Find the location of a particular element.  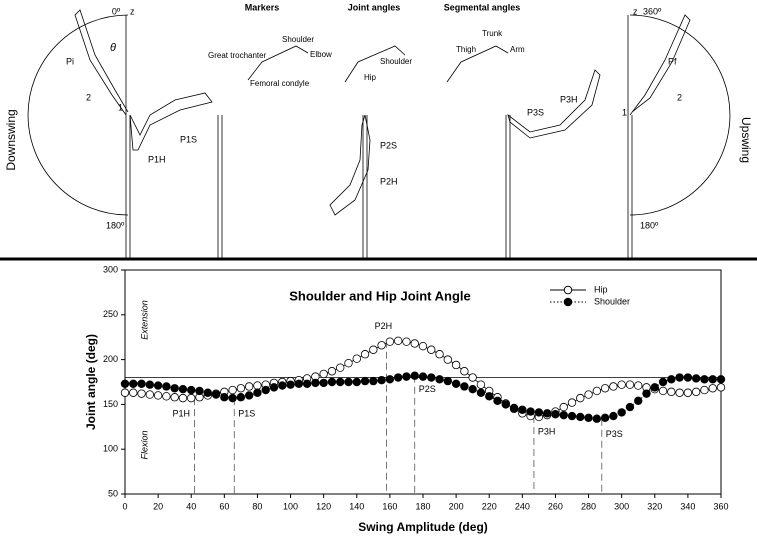

diagram-label: P3S is located at coordinates (535, 112).